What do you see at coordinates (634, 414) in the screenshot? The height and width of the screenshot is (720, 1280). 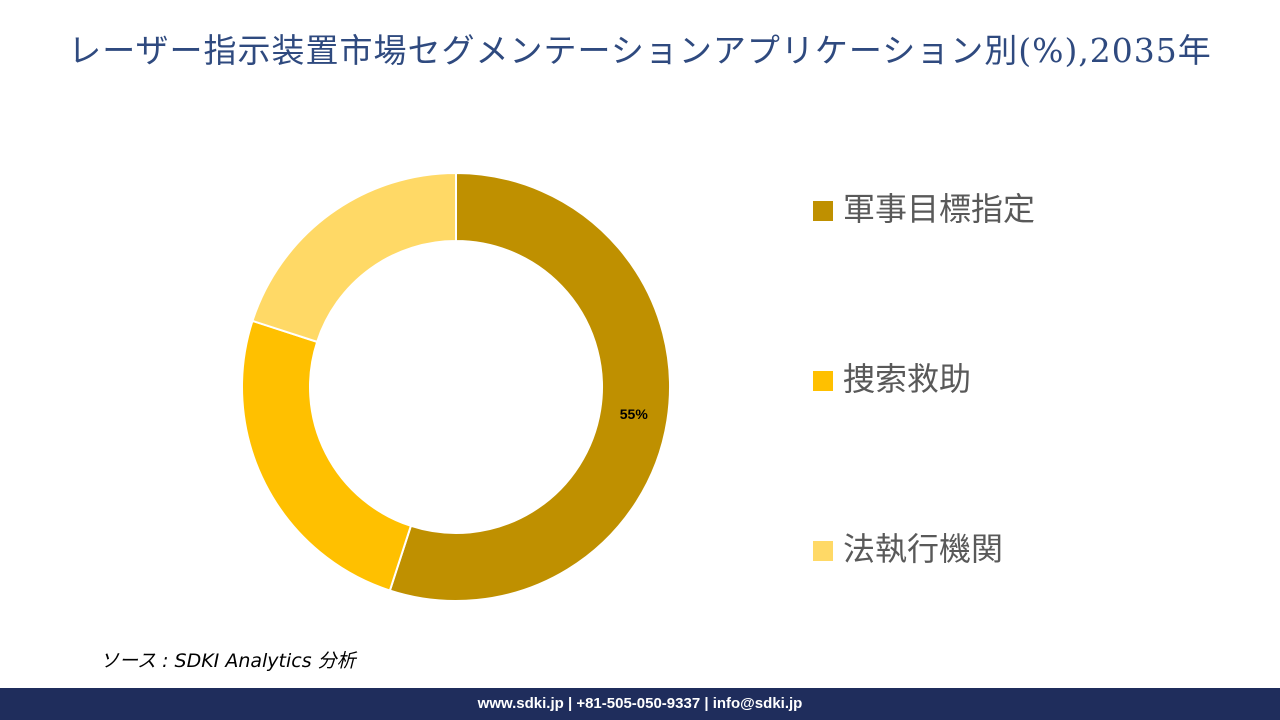 I see `data-label: 55%` at bounding box center [634, 414].